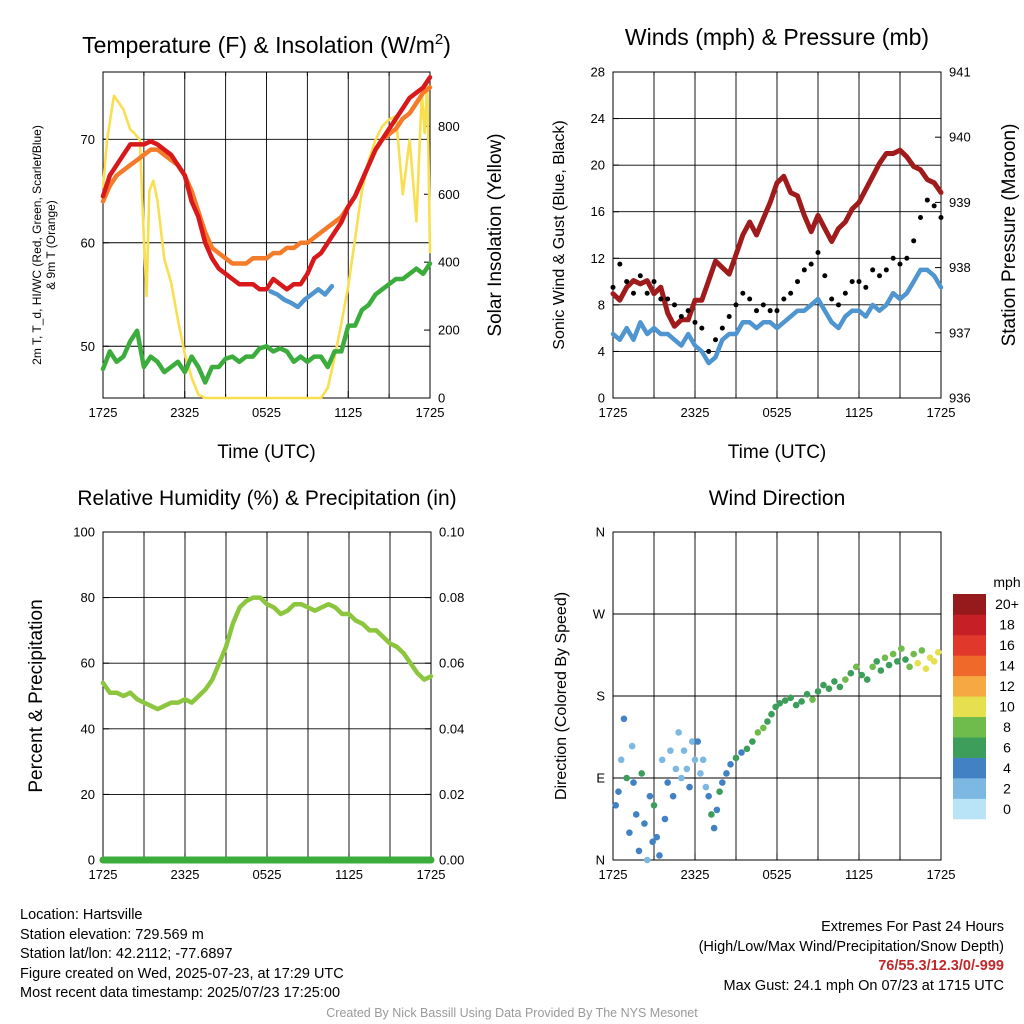  What do you see at coordinates (88, 139) in the screenshot?
I see `y-tick-label: 70` at bounding box center [88, 139].